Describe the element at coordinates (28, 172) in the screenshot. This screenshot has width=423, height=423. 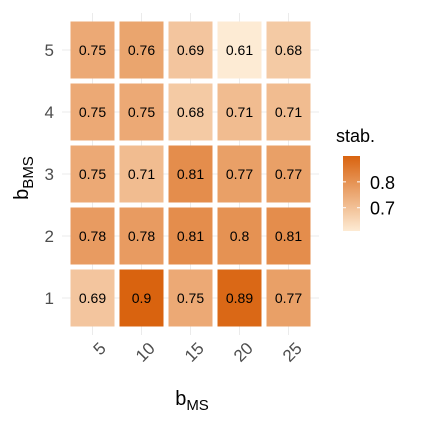
I see `y-axis-title-sub: BMS` at that location.